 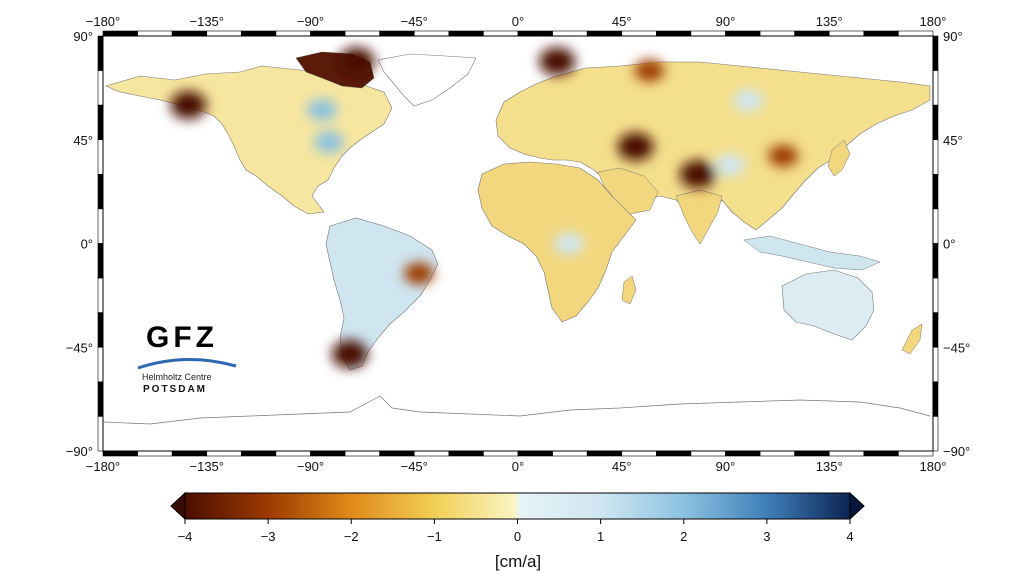 I want to click on lon-label-top: −45°, so click(x=414, y=21).